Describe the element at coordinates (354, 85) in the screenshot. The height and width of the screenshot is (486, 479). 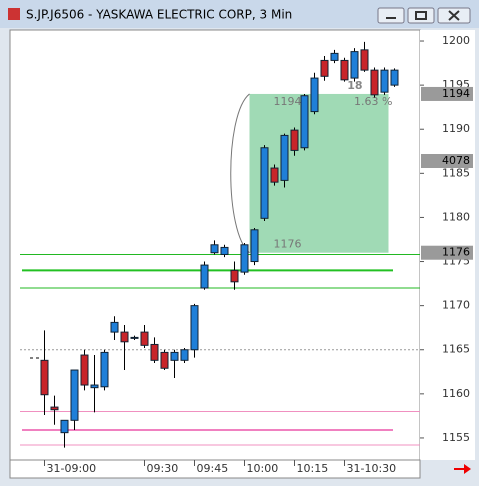
I see `measure-change: 18` at that location.